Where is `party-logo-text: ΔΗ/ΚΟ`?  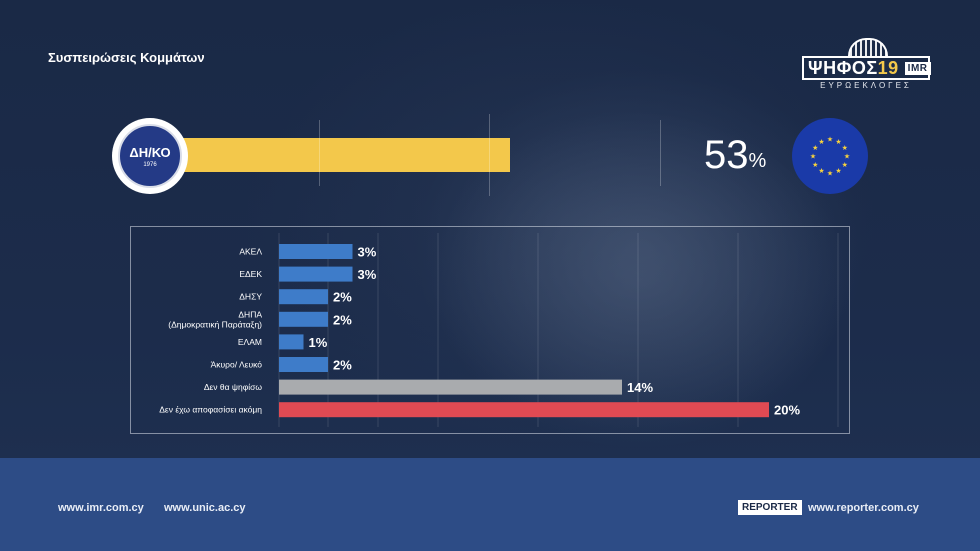 party-logo-text: ΔΗ/ΚΟ is located at coordinates (150, 152).